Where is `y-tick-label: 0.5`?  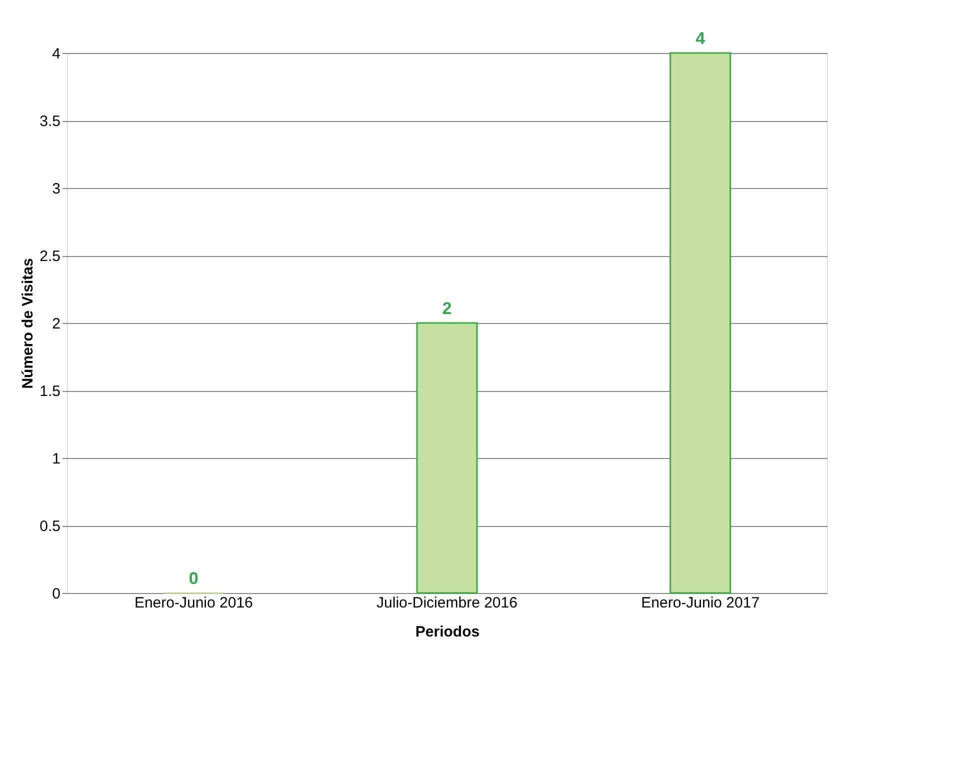
y-tick-label: 0.5 is located at coordinates (50, 526).